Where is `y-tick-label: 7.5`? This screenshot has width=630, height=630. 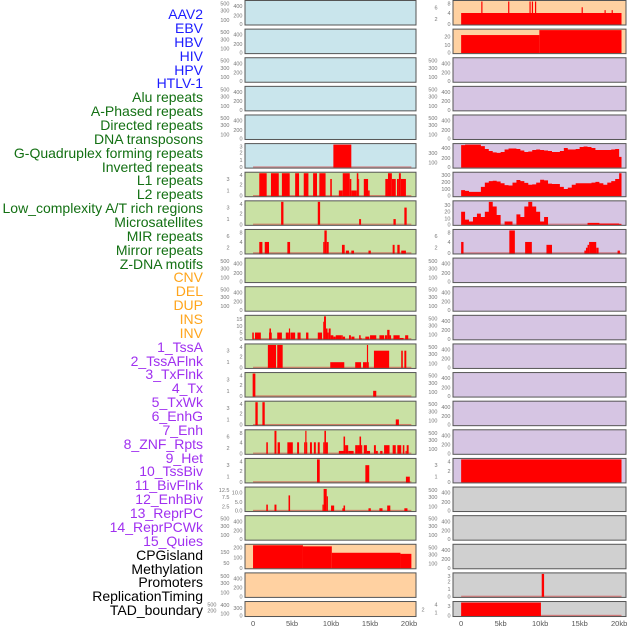
y-tick-label: 7.5 is located at coordinates (226, 498).